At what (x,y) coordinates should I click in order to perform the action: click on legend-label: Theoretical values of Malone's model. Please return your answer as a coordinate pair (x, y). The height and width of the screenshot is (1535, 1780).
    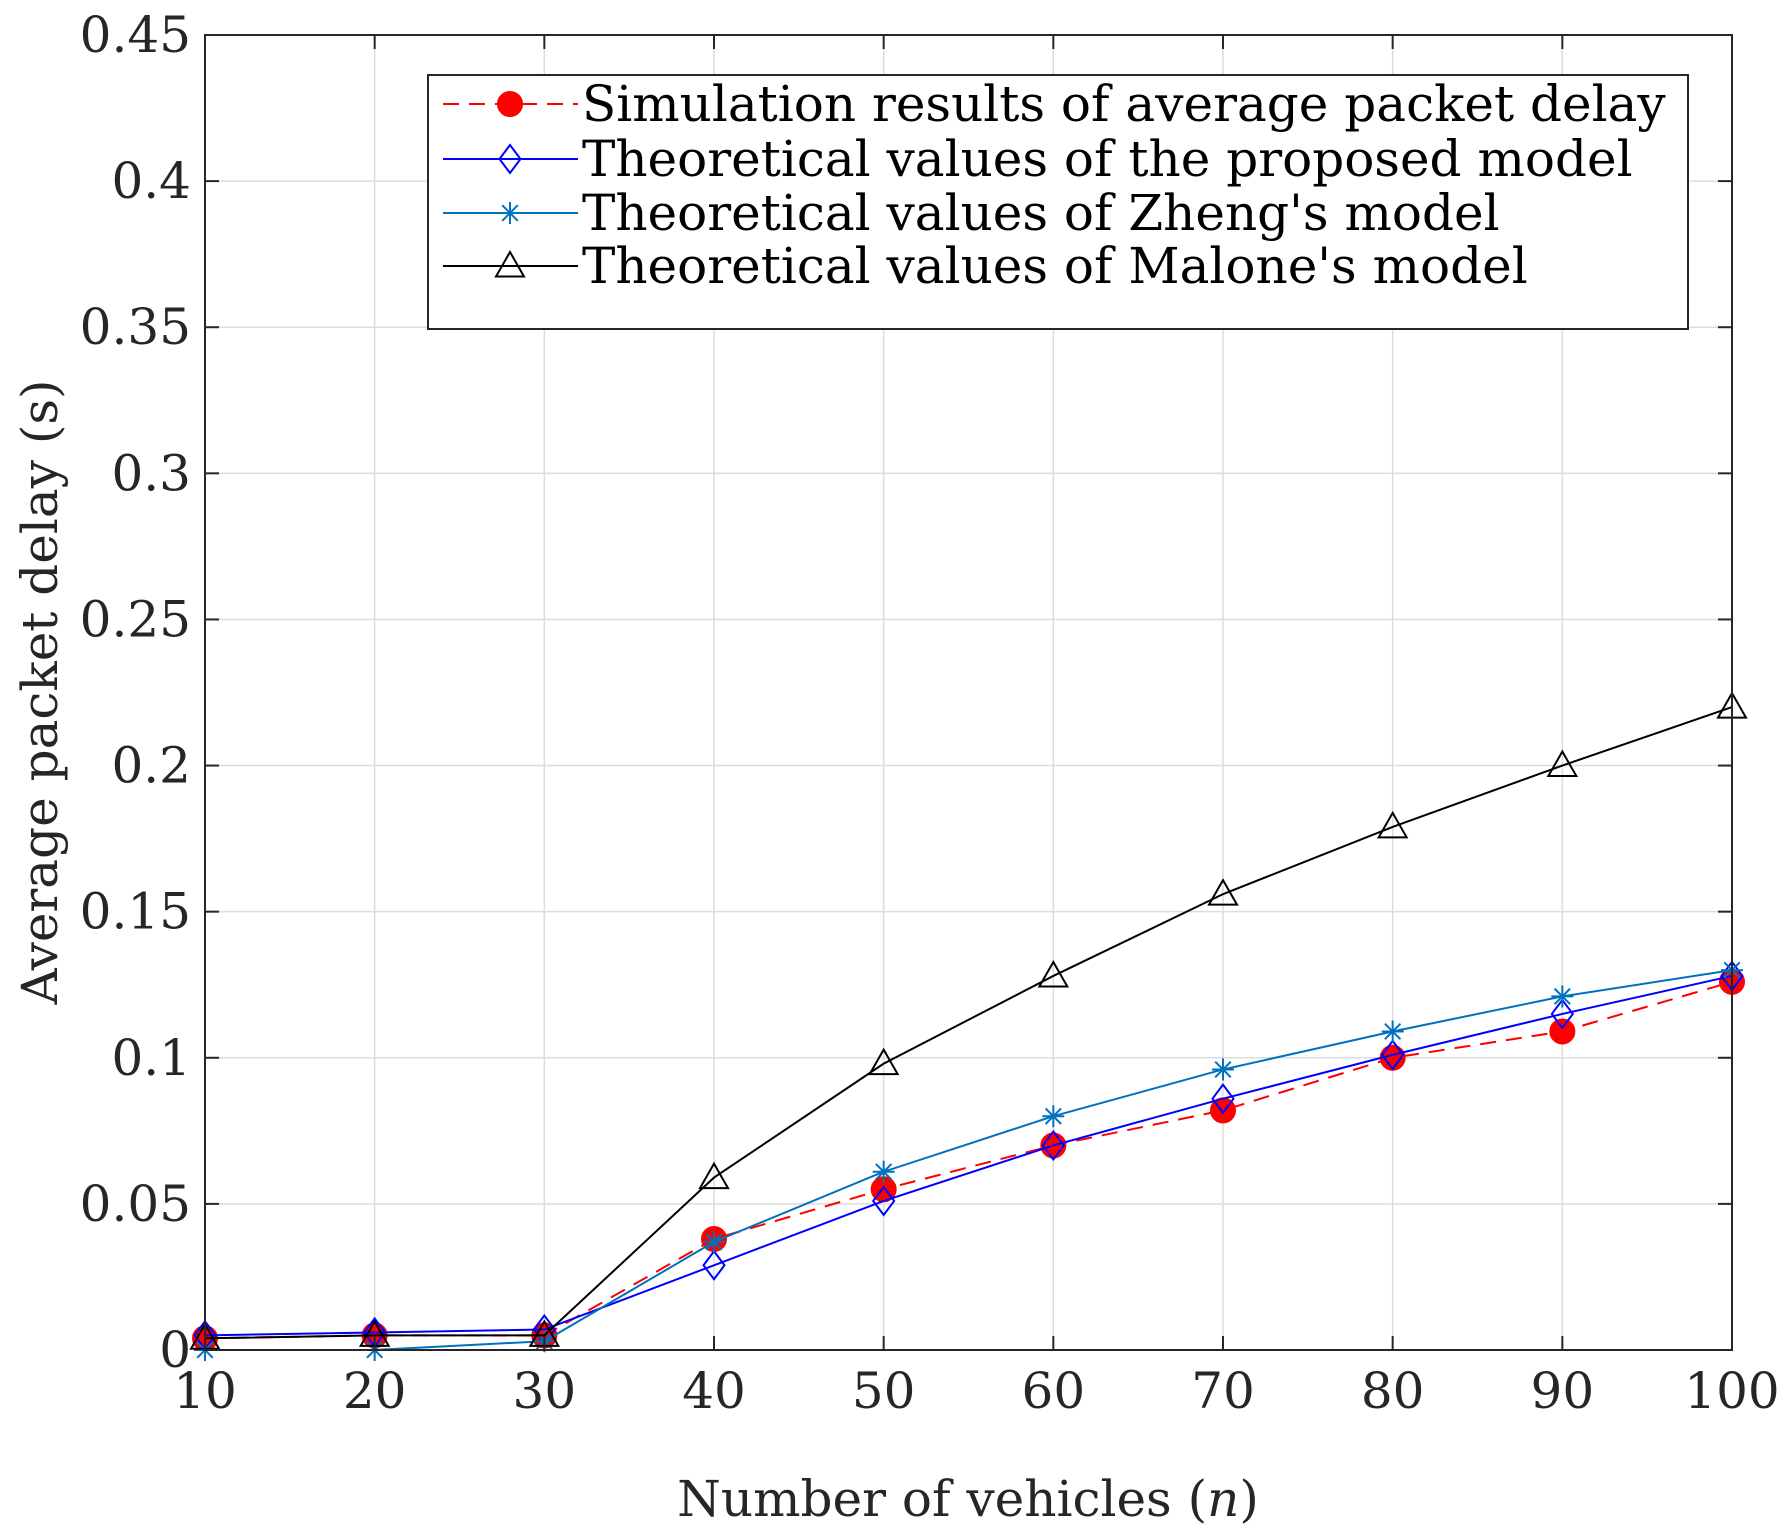
    Looking at the image, I should click on (1055, 266).